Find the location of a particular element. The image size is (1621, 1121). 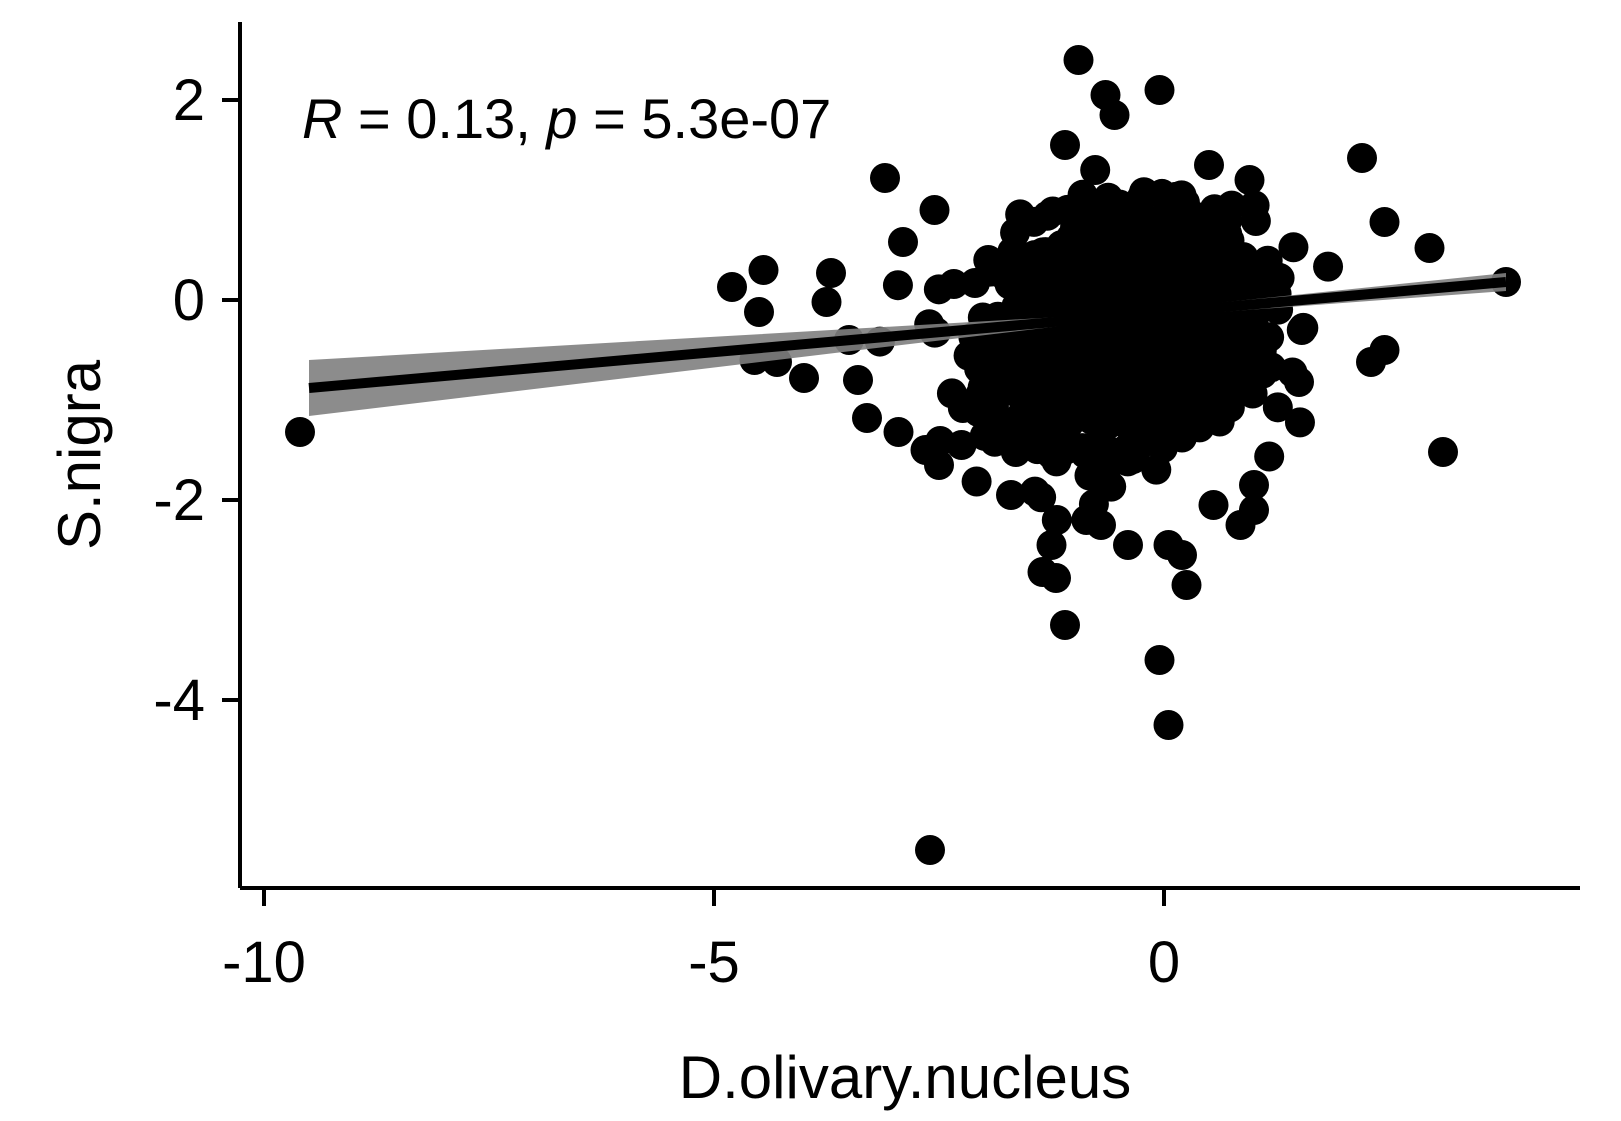

p-symbol: p is located at coordinates (560, 118).